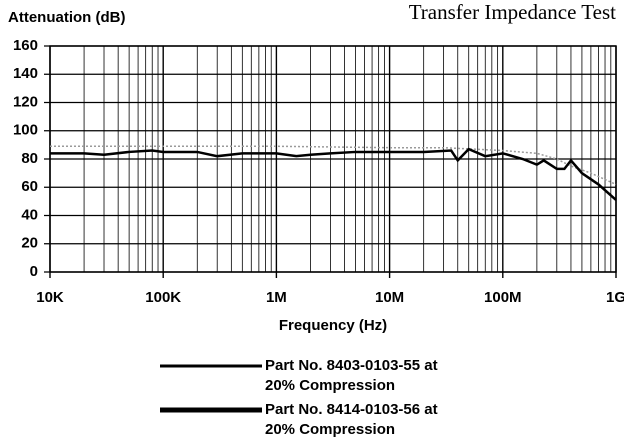  I want to click on y-tick-label: 80, so click(29, 158).